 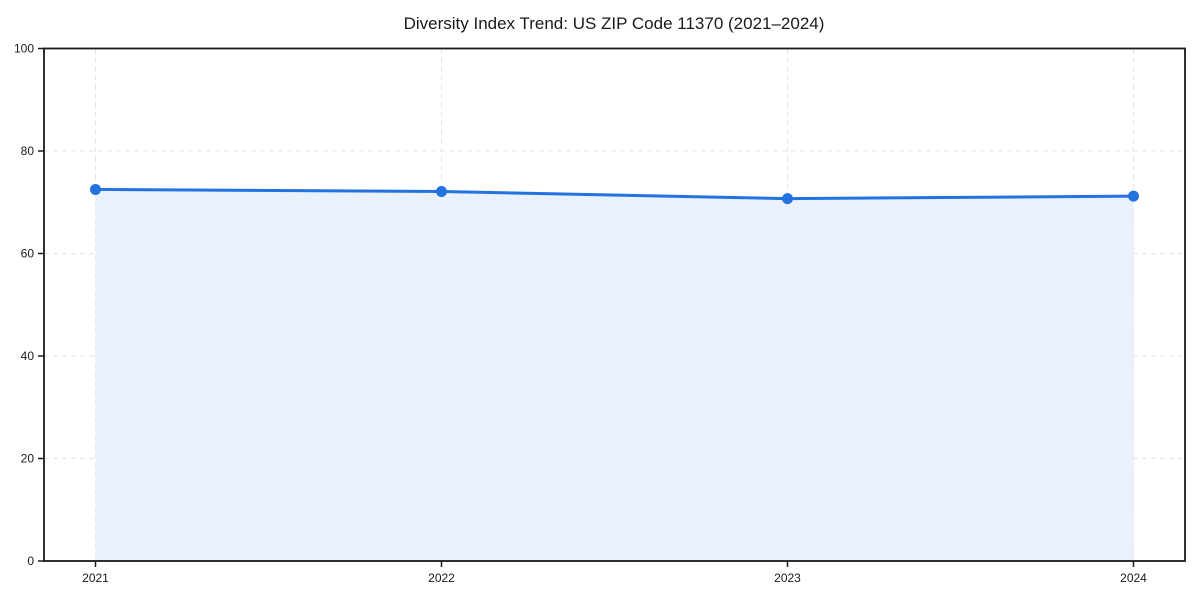 What do you see at coordinates (28, 151) in the screenshot?
I see `y-tick-label: 80` at bounding box center [28, 151].